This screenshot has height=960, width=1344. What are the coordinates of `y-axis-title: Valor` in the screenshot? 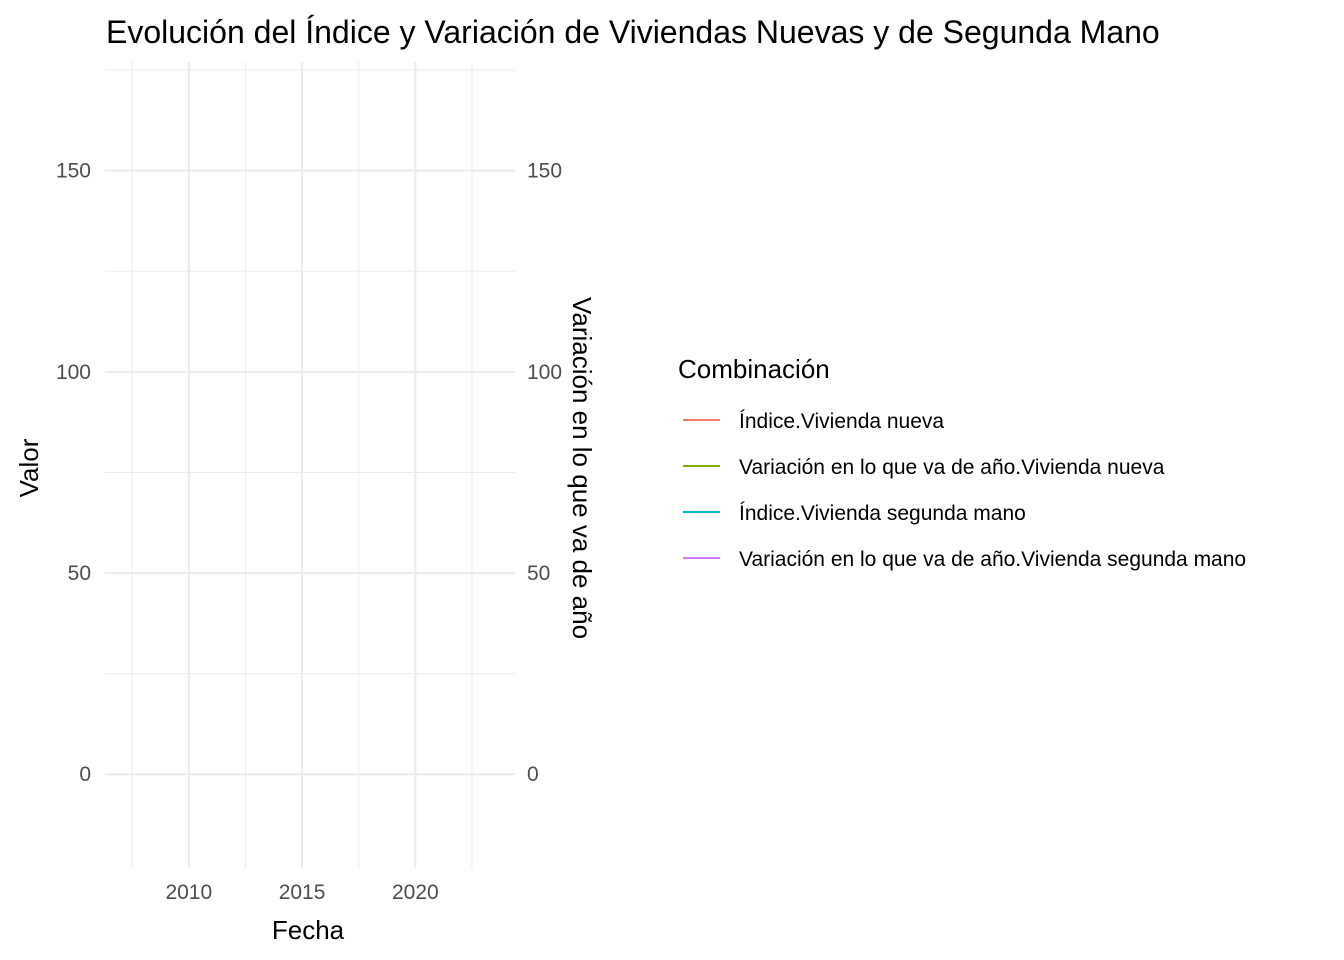 It's located at (29, 467).